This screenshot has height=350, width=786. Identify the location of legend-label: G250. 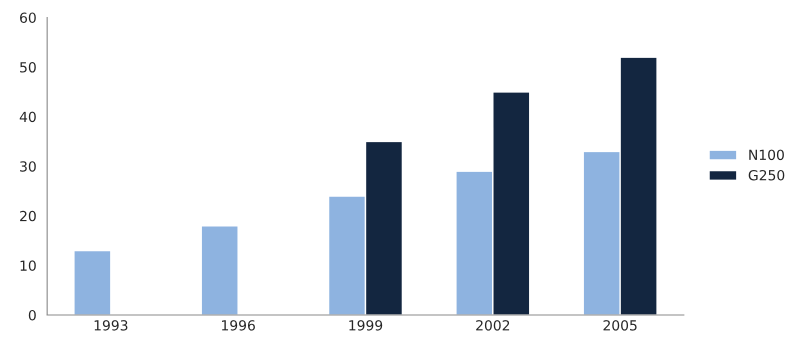
(766, 175).